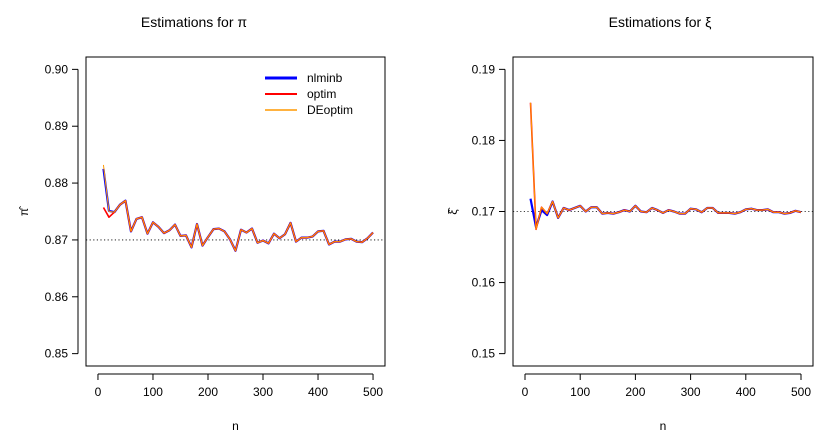 Image resolution: width=817 pixels, height=436 pixels. What do you see at coordinates (484, 283) in the screenshot?
I see `y-tick-label: 0.16` at bounding box center [484, 283].